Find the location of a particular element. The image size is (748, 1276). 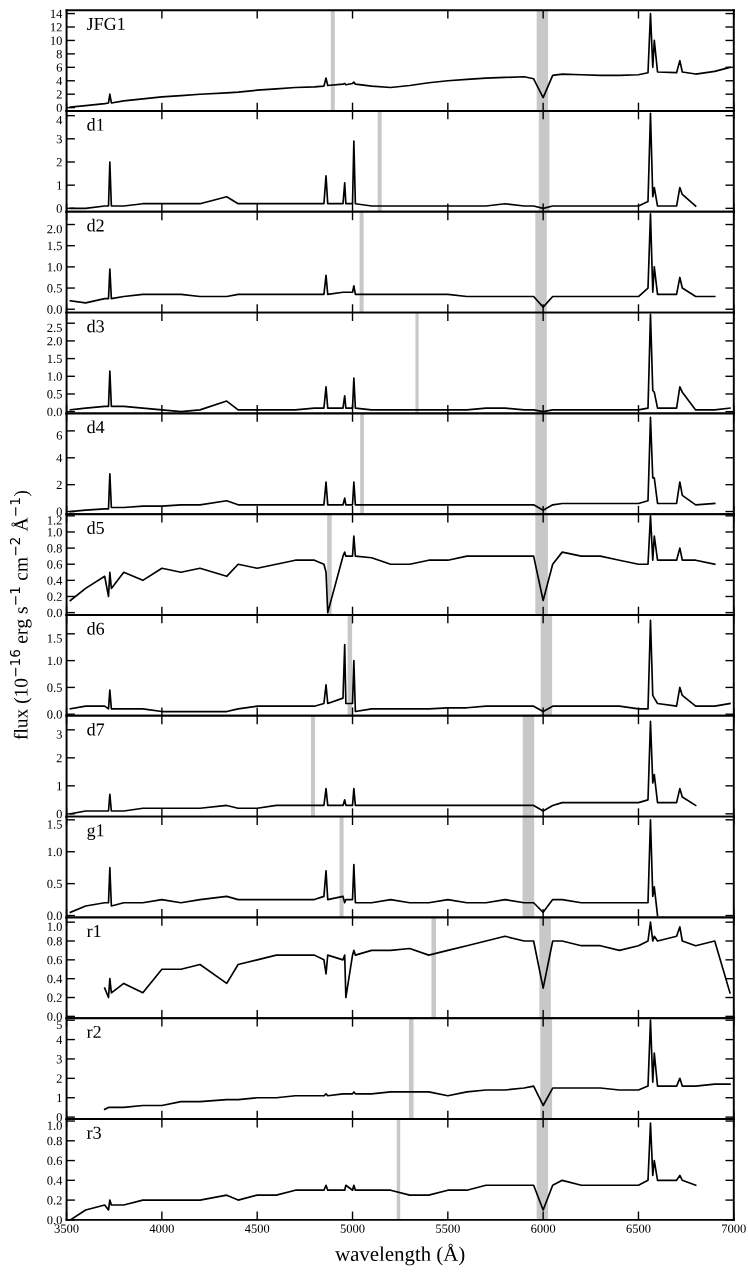

chart-title: d3 is located at coordinates (95, 326).